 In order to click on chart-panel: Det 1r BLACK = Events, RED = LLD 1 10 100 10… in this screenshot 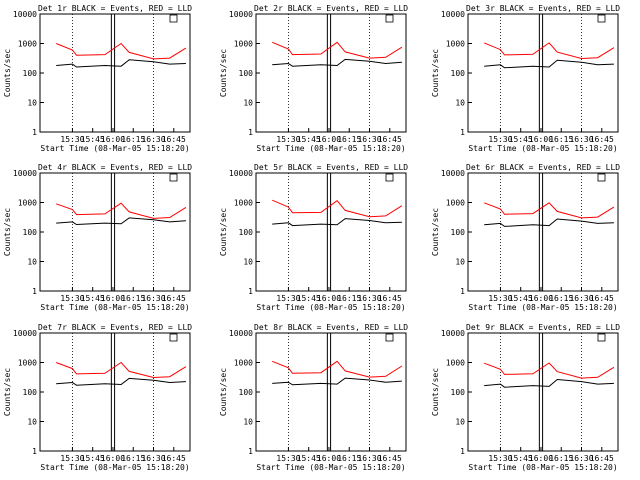, I will do `click(97, 78)`.